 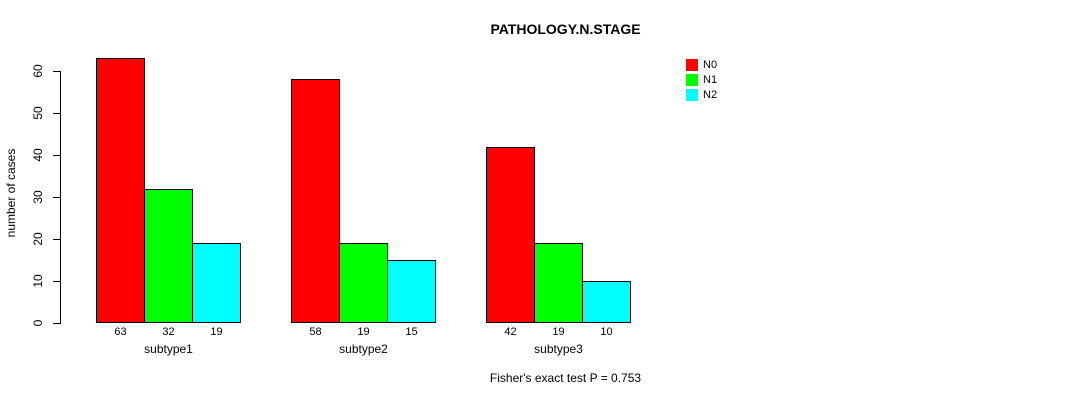 What do you see at coordinates (565, 29) in the screenshot?
I see `chart-title: PATHOLOGY.N.STAGE` at bounding box center [565, 29].